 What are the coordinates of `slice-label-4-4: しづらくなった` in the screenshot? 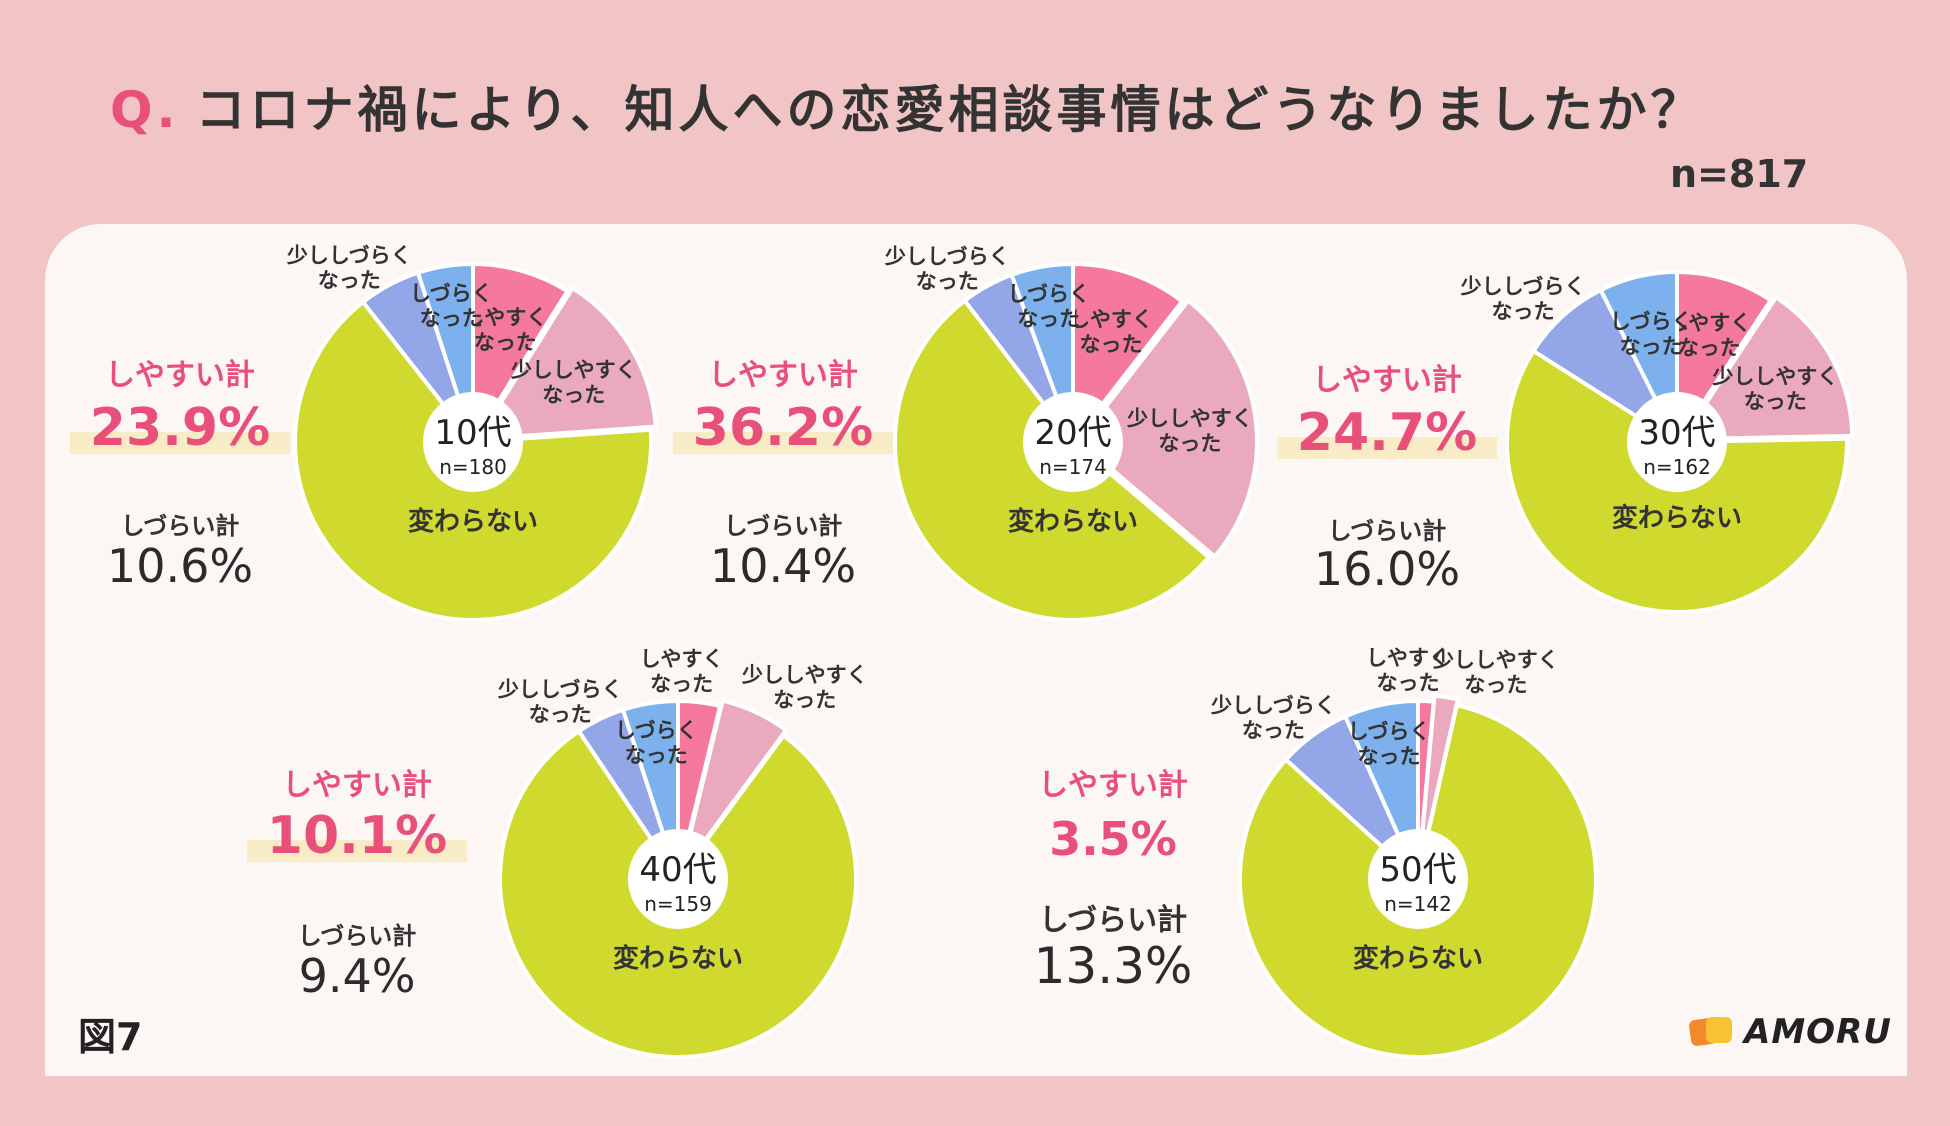 It's located at (1389, 744).